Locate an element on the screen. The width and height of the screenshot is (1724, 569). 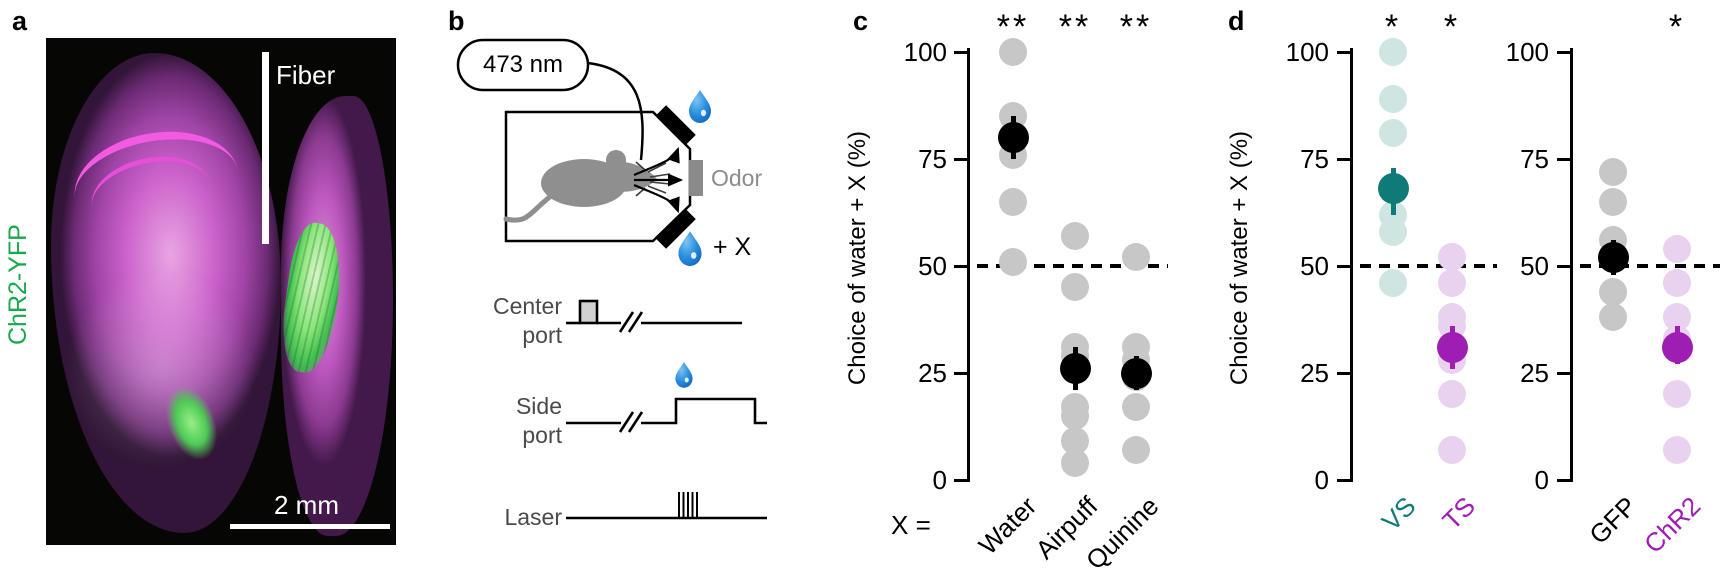
panel-label-c: c is located at coordinates (861, 21).